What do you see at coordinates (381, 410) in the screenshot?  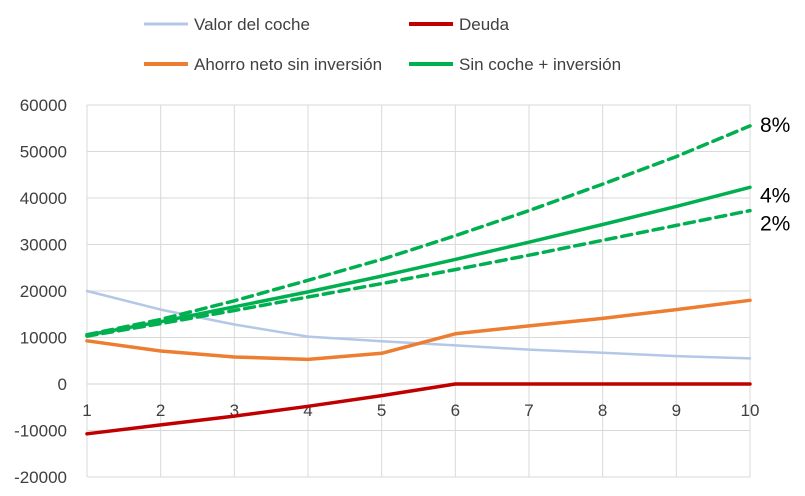 I see `x-tick-label: 5` at bounding box center [381, 410].